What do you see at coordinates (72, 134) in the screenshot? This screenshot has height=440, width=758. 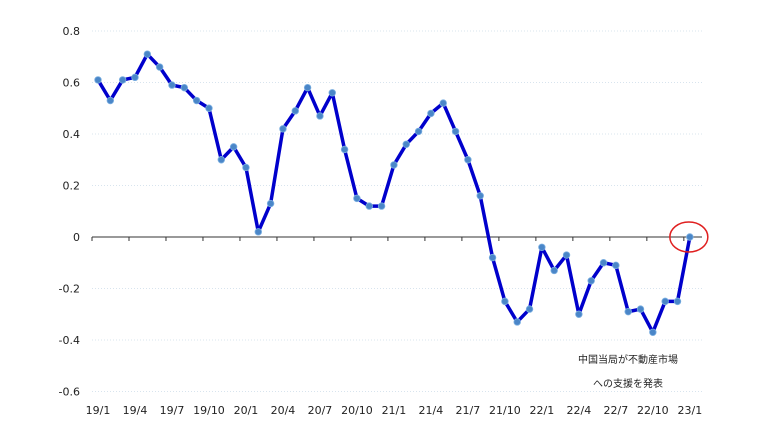 I see `y-tick-label: 0.4` at bounding box center [72, 134].